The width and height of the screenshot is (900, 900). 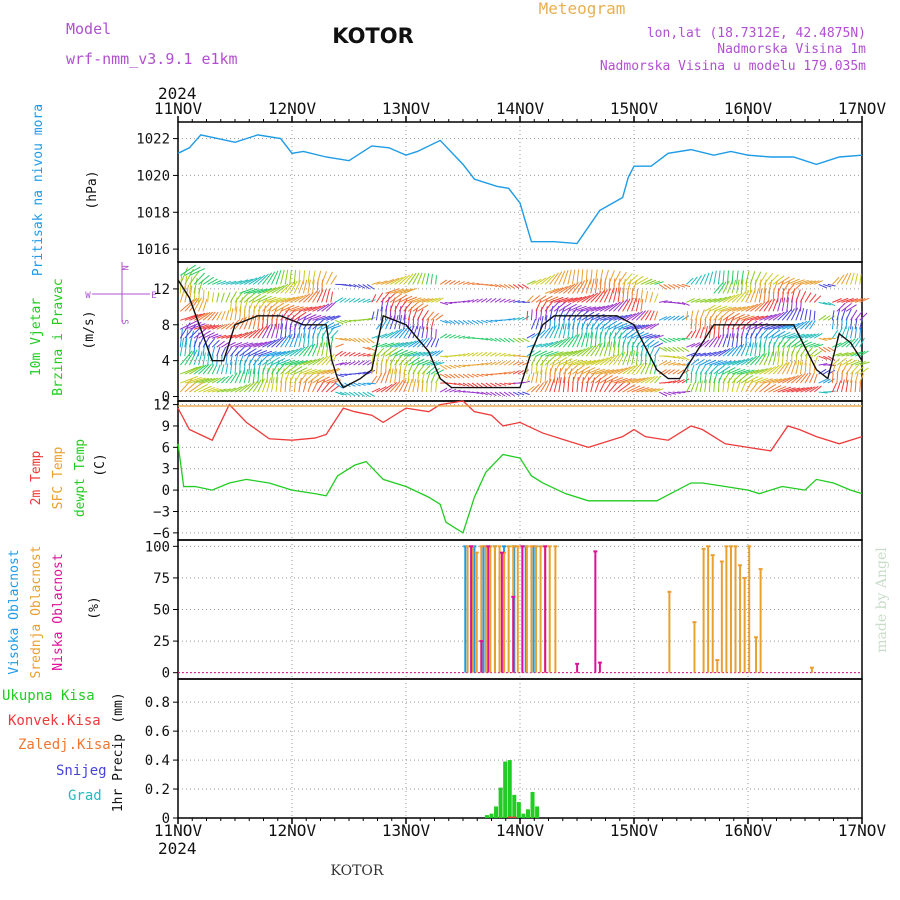 What do you see at coordinates (514, 806) in the screenshot?
I see `total-precip-bar` at bounding box center [514, 806].